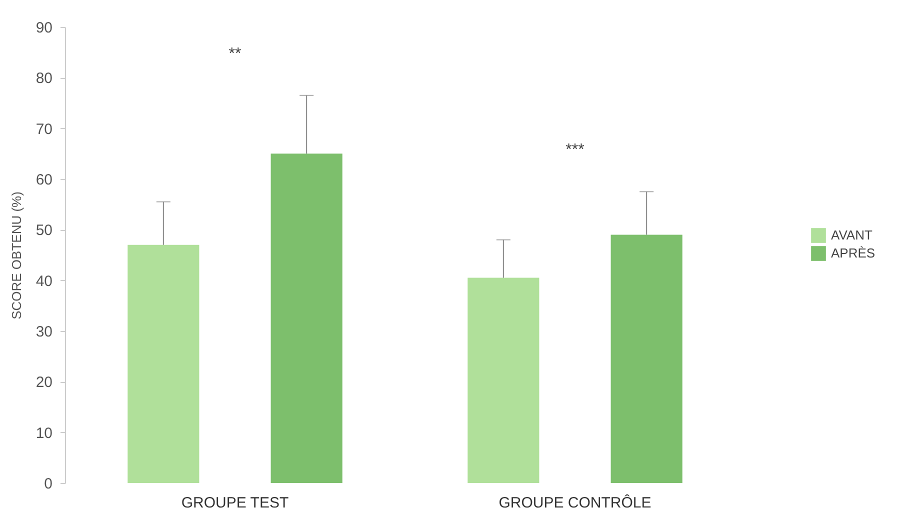  What do you see at coordinates (44, 180) in the screenshot?
I see `y-tick-label: 60` at bounding box center [44, 180].